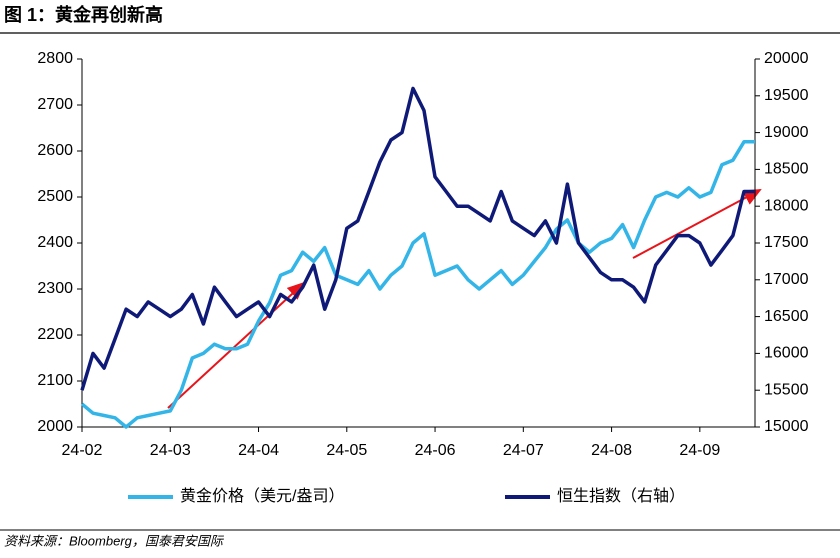 Image resolution: width=840 pixels, height=558 pixels. What do you see at coordinates (786, 389) in the screenshot?
I see `y2-tick-label: 15500` at bounding box center [786, 389].